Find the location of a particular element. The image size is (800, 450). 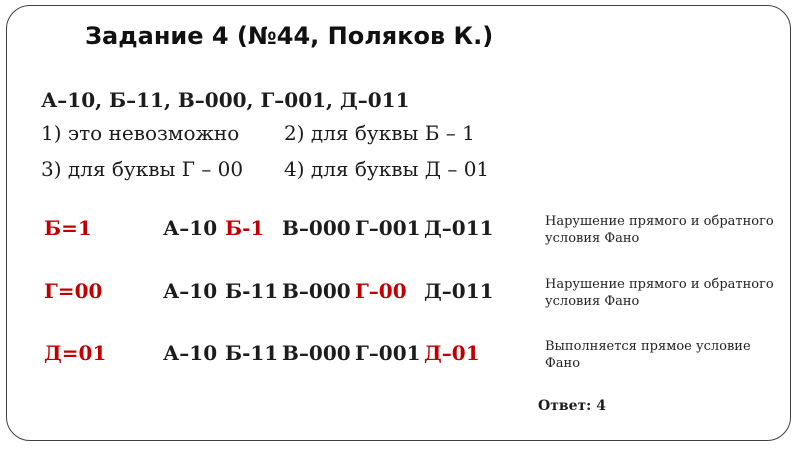

case-label: Д=01 is located at coordinates (75, 353).